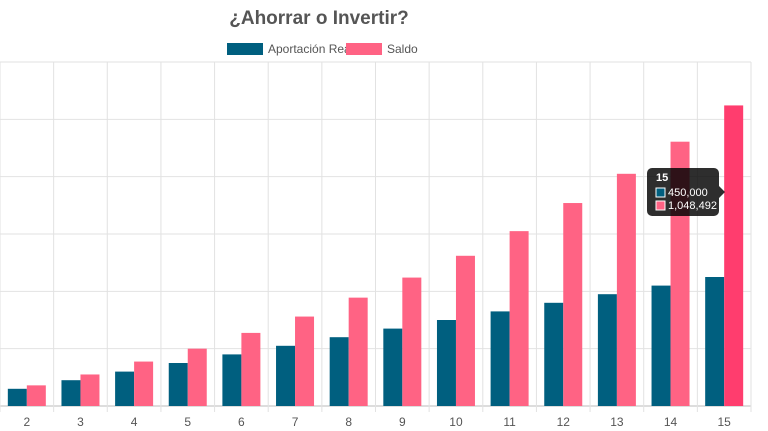 This screenshot has height=431, width=768. What do you see at coordinates (660, 205) in the screenshot?
I see `tooltip-swatch-saldo` at bounding box center [660, 205].